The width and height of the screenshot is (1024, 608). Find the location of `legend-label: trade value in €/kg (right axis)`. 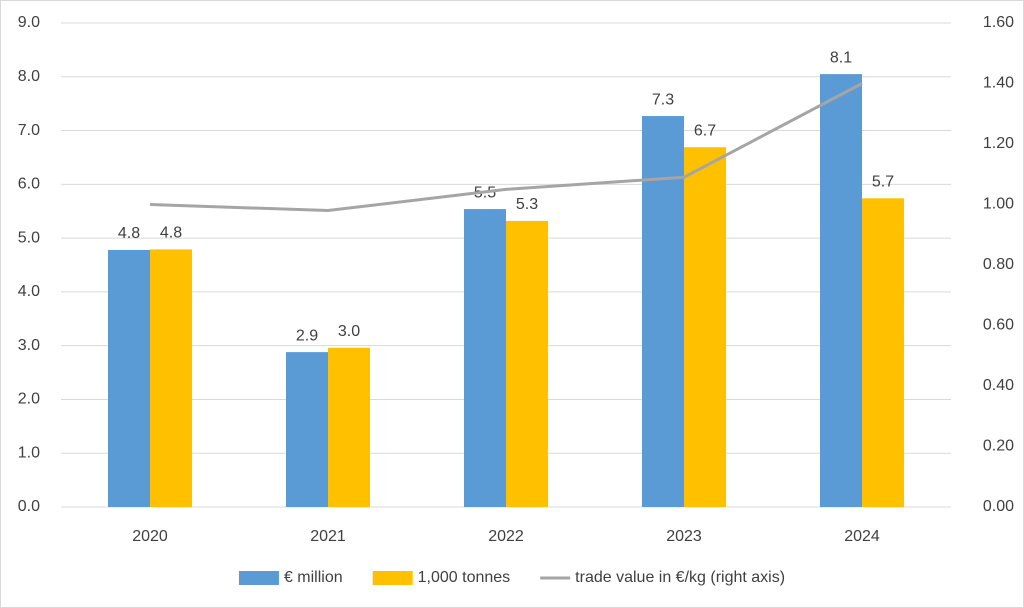

legend-label: trade value in €/kg (right axis) is located at coordinates (680, 577).